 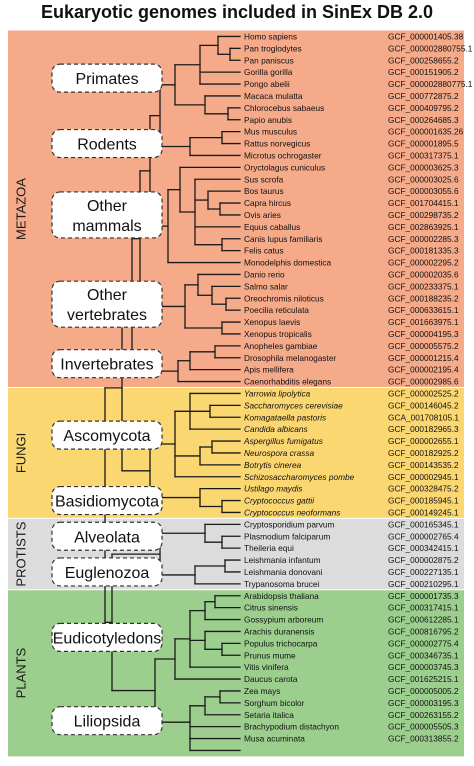 I want to click on species-name: Trypanosoma brucei, so click(x=281, y=584).